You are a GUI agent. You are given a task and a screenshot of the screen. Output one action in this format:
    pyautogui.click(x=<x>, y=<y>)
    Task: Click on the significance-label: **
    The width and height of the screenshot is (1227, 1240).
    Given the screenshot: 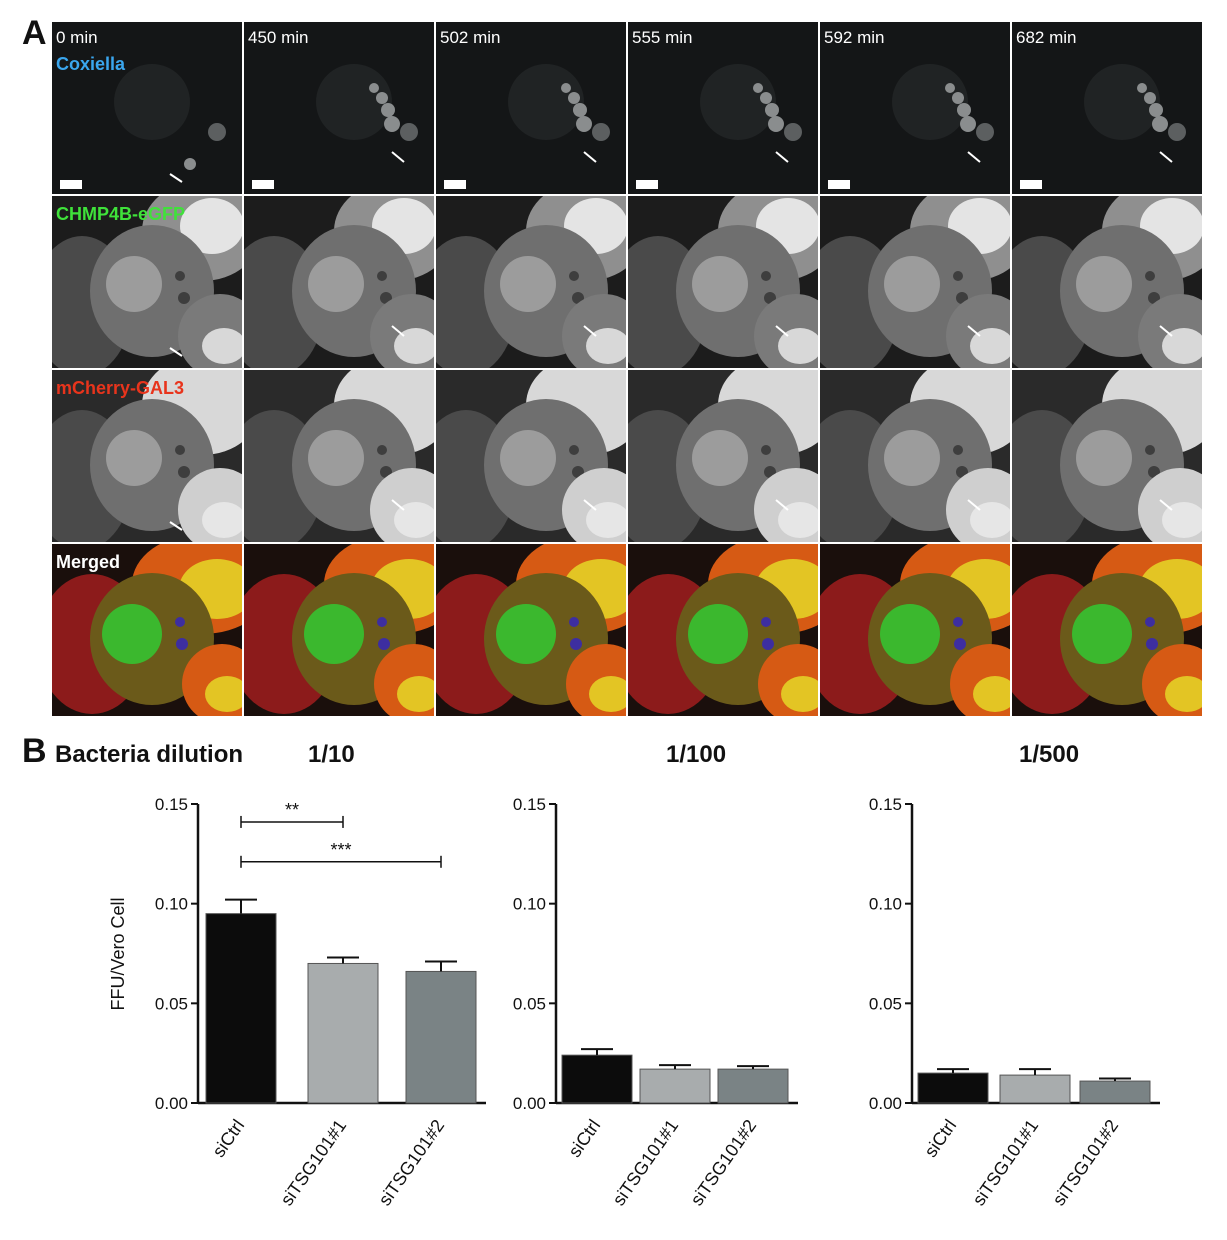 What is the action you would take?
    pyautogui.click(x=292, y=810)
    